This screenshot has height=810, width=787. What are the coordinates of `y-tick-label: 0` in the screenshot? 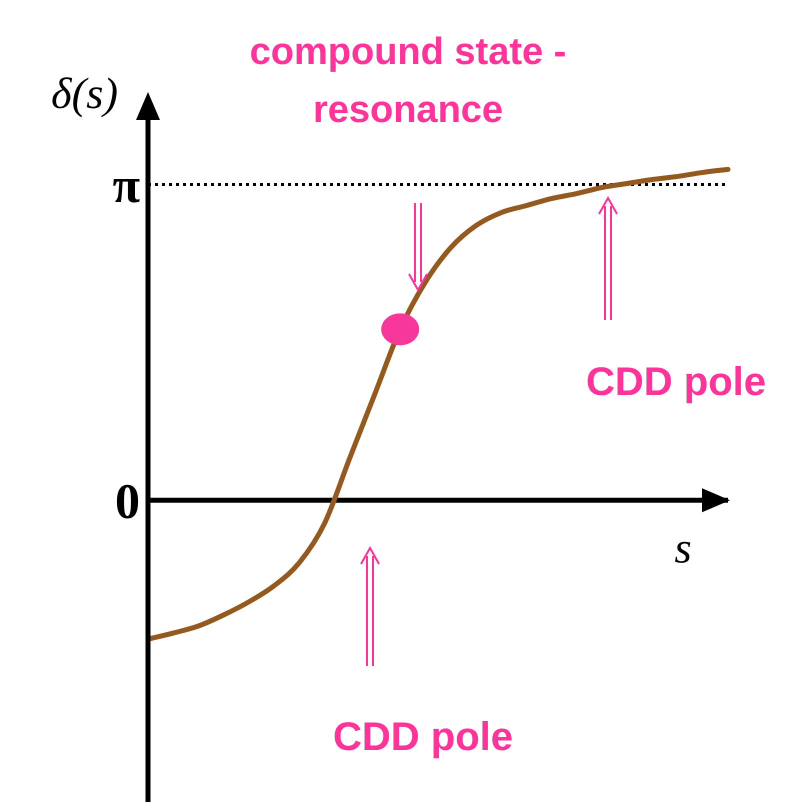 It's located at (127, 501).